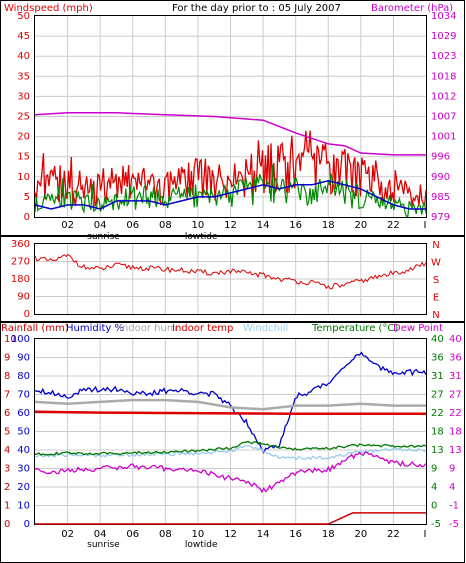 This screenshot has height=563, width=466. I want to click on temperature-tick-label: 36, so click(437, 358).